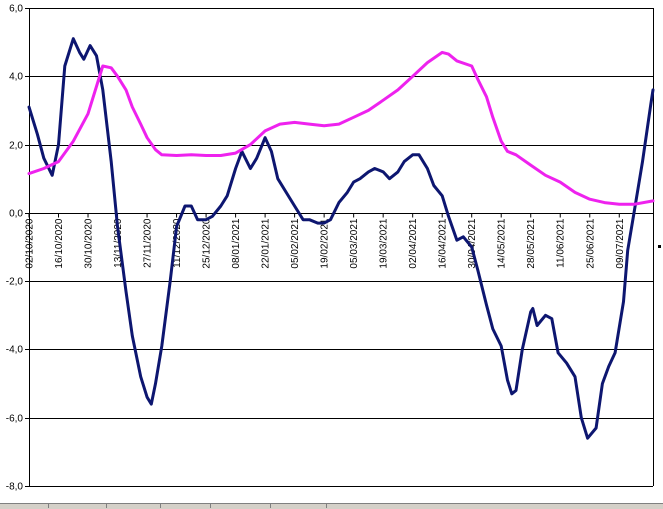 This screenshot has height=509, width=663. Describe the element at coordinates (659, 246) in the screenshot. I see `legend-marker` at that location.